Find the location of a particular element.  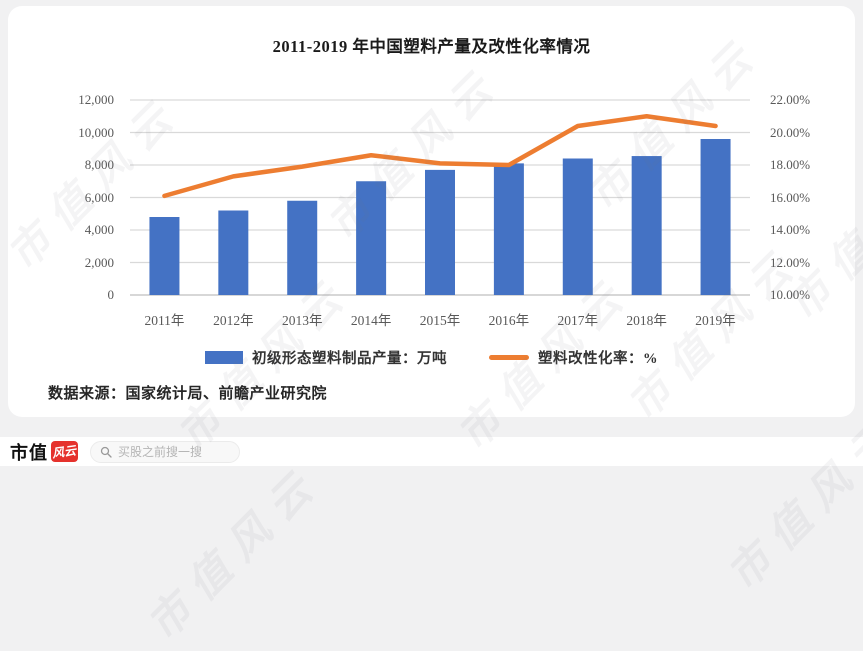

right-axis-tick: 18.00% is located at coordinates (790, 164).